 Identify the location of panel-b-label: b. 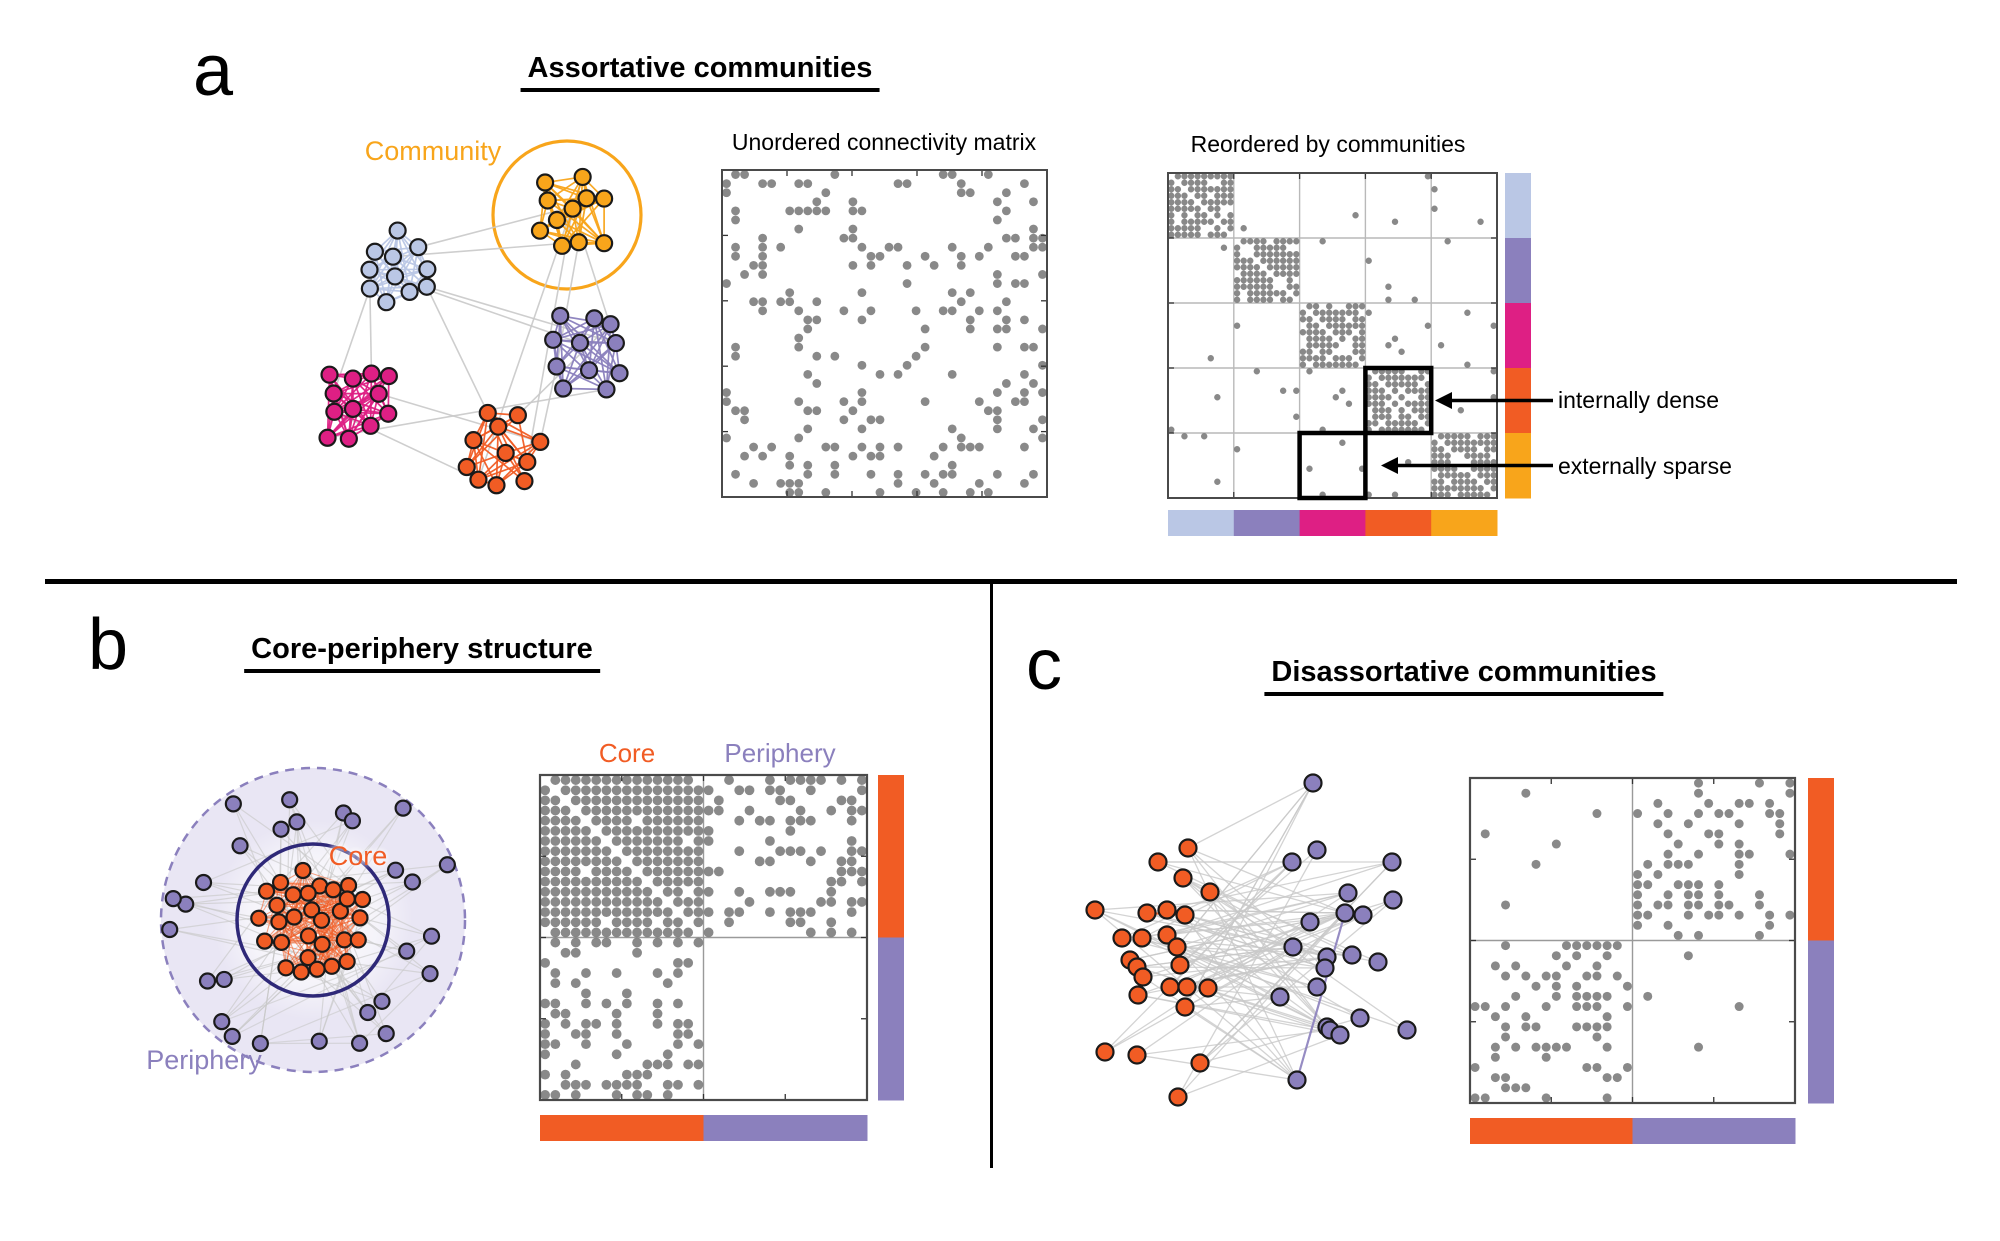
(108, 645).